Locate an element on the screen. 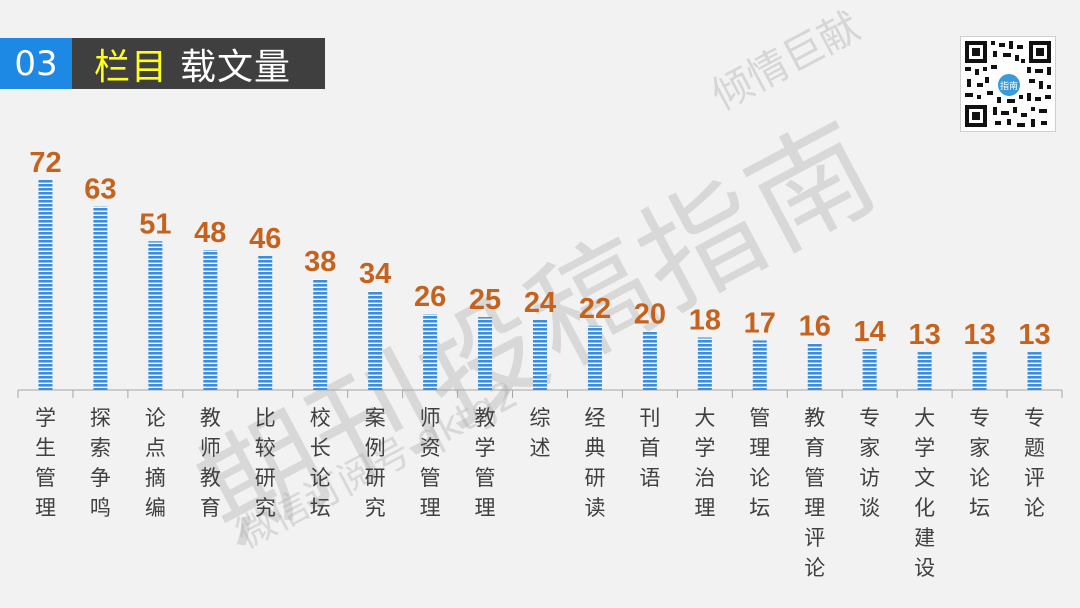  value-label-10: 22 is located at coordinates (595, 309).